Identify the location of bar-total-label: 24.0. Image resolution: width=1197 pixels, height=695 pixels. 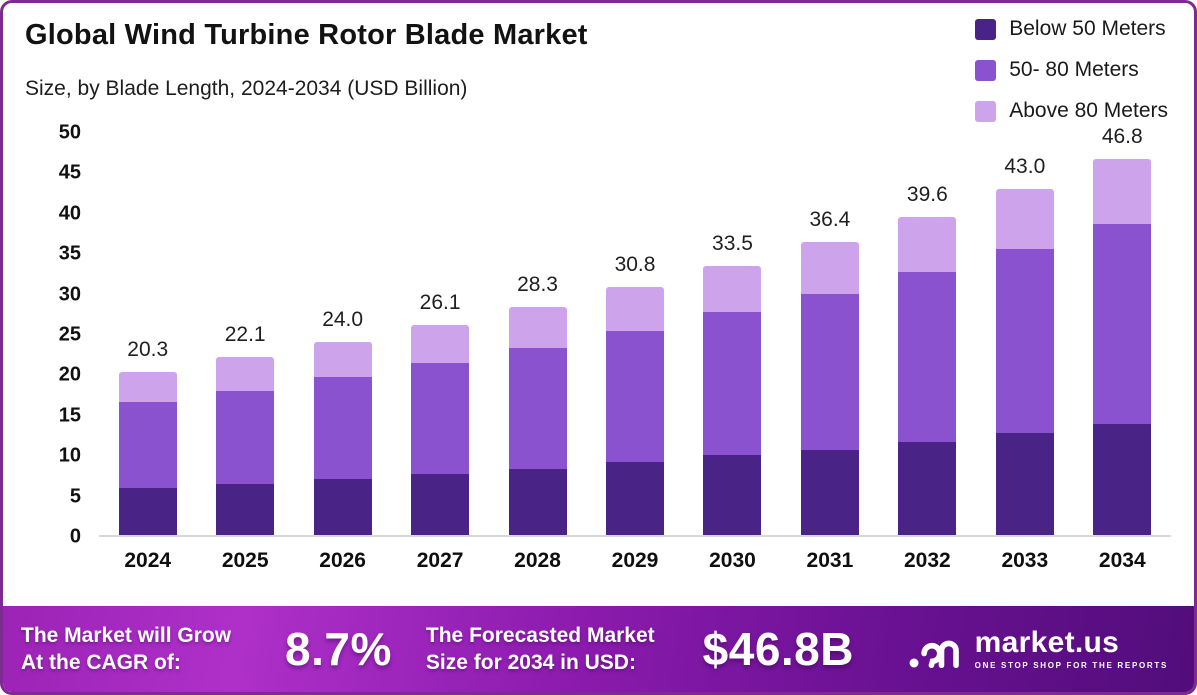
(343, 320).